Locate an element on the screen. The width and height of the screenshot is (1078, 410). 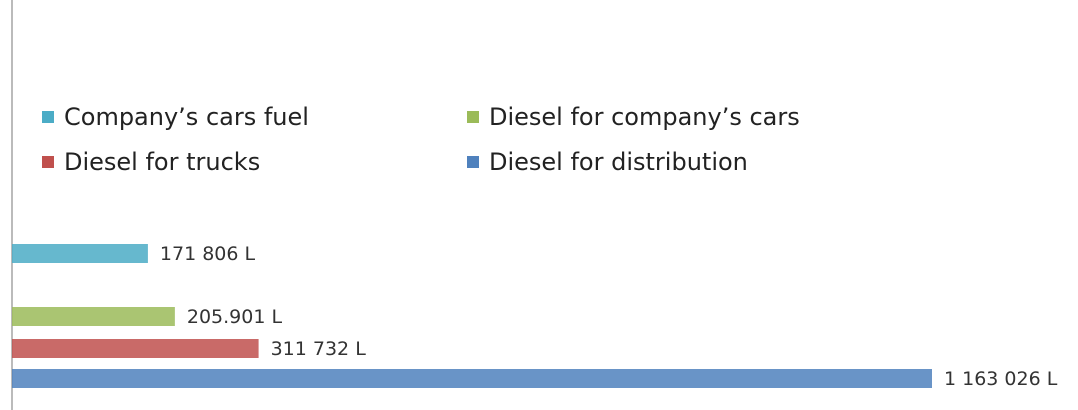
value-label: 1 163 026 L is located at coordinates (1001, 379).